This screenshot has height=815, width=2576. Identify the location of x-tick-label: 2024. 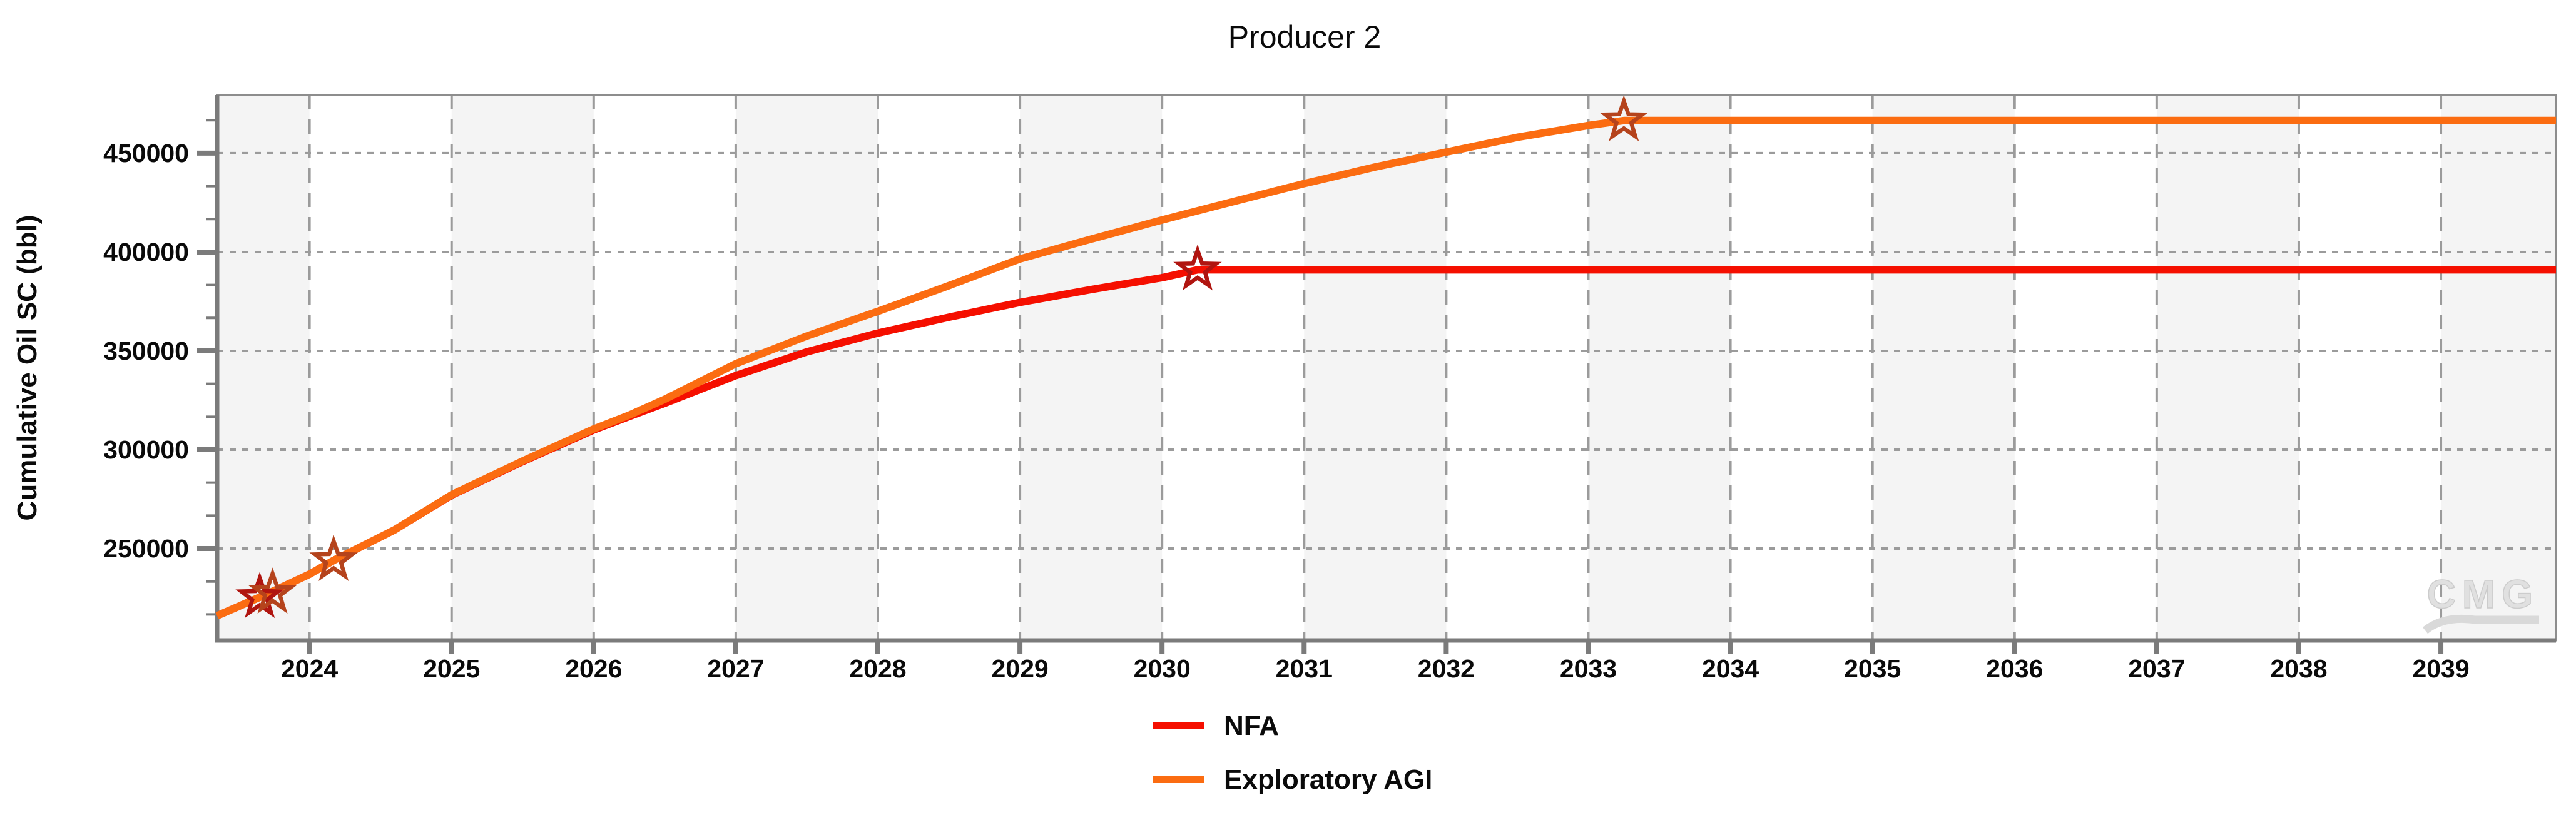
(309, 669).